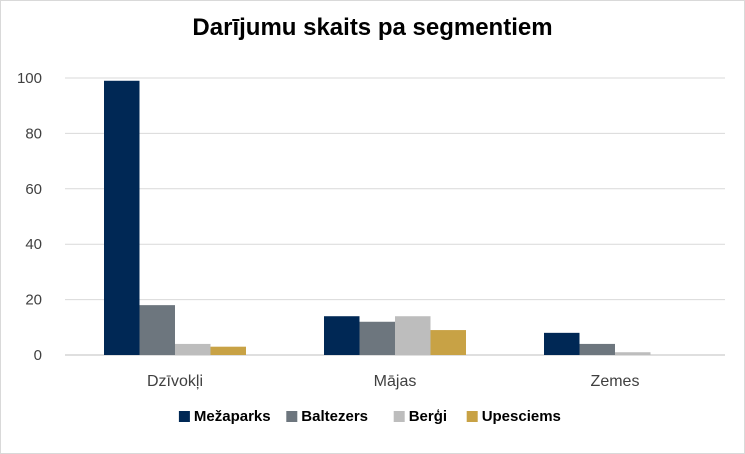  Describe the element at coordinates (29, 78) in the screenshot. I see `y-tick-label: 100` at that location.